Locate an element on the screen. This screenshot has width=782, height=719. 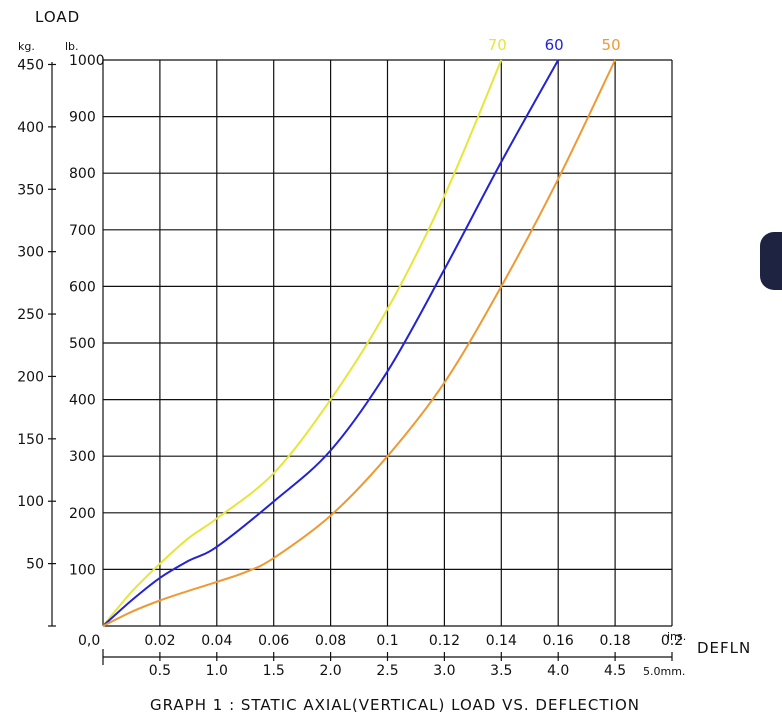
lb-tick-label: 900 is located at coordinates (82, 118).